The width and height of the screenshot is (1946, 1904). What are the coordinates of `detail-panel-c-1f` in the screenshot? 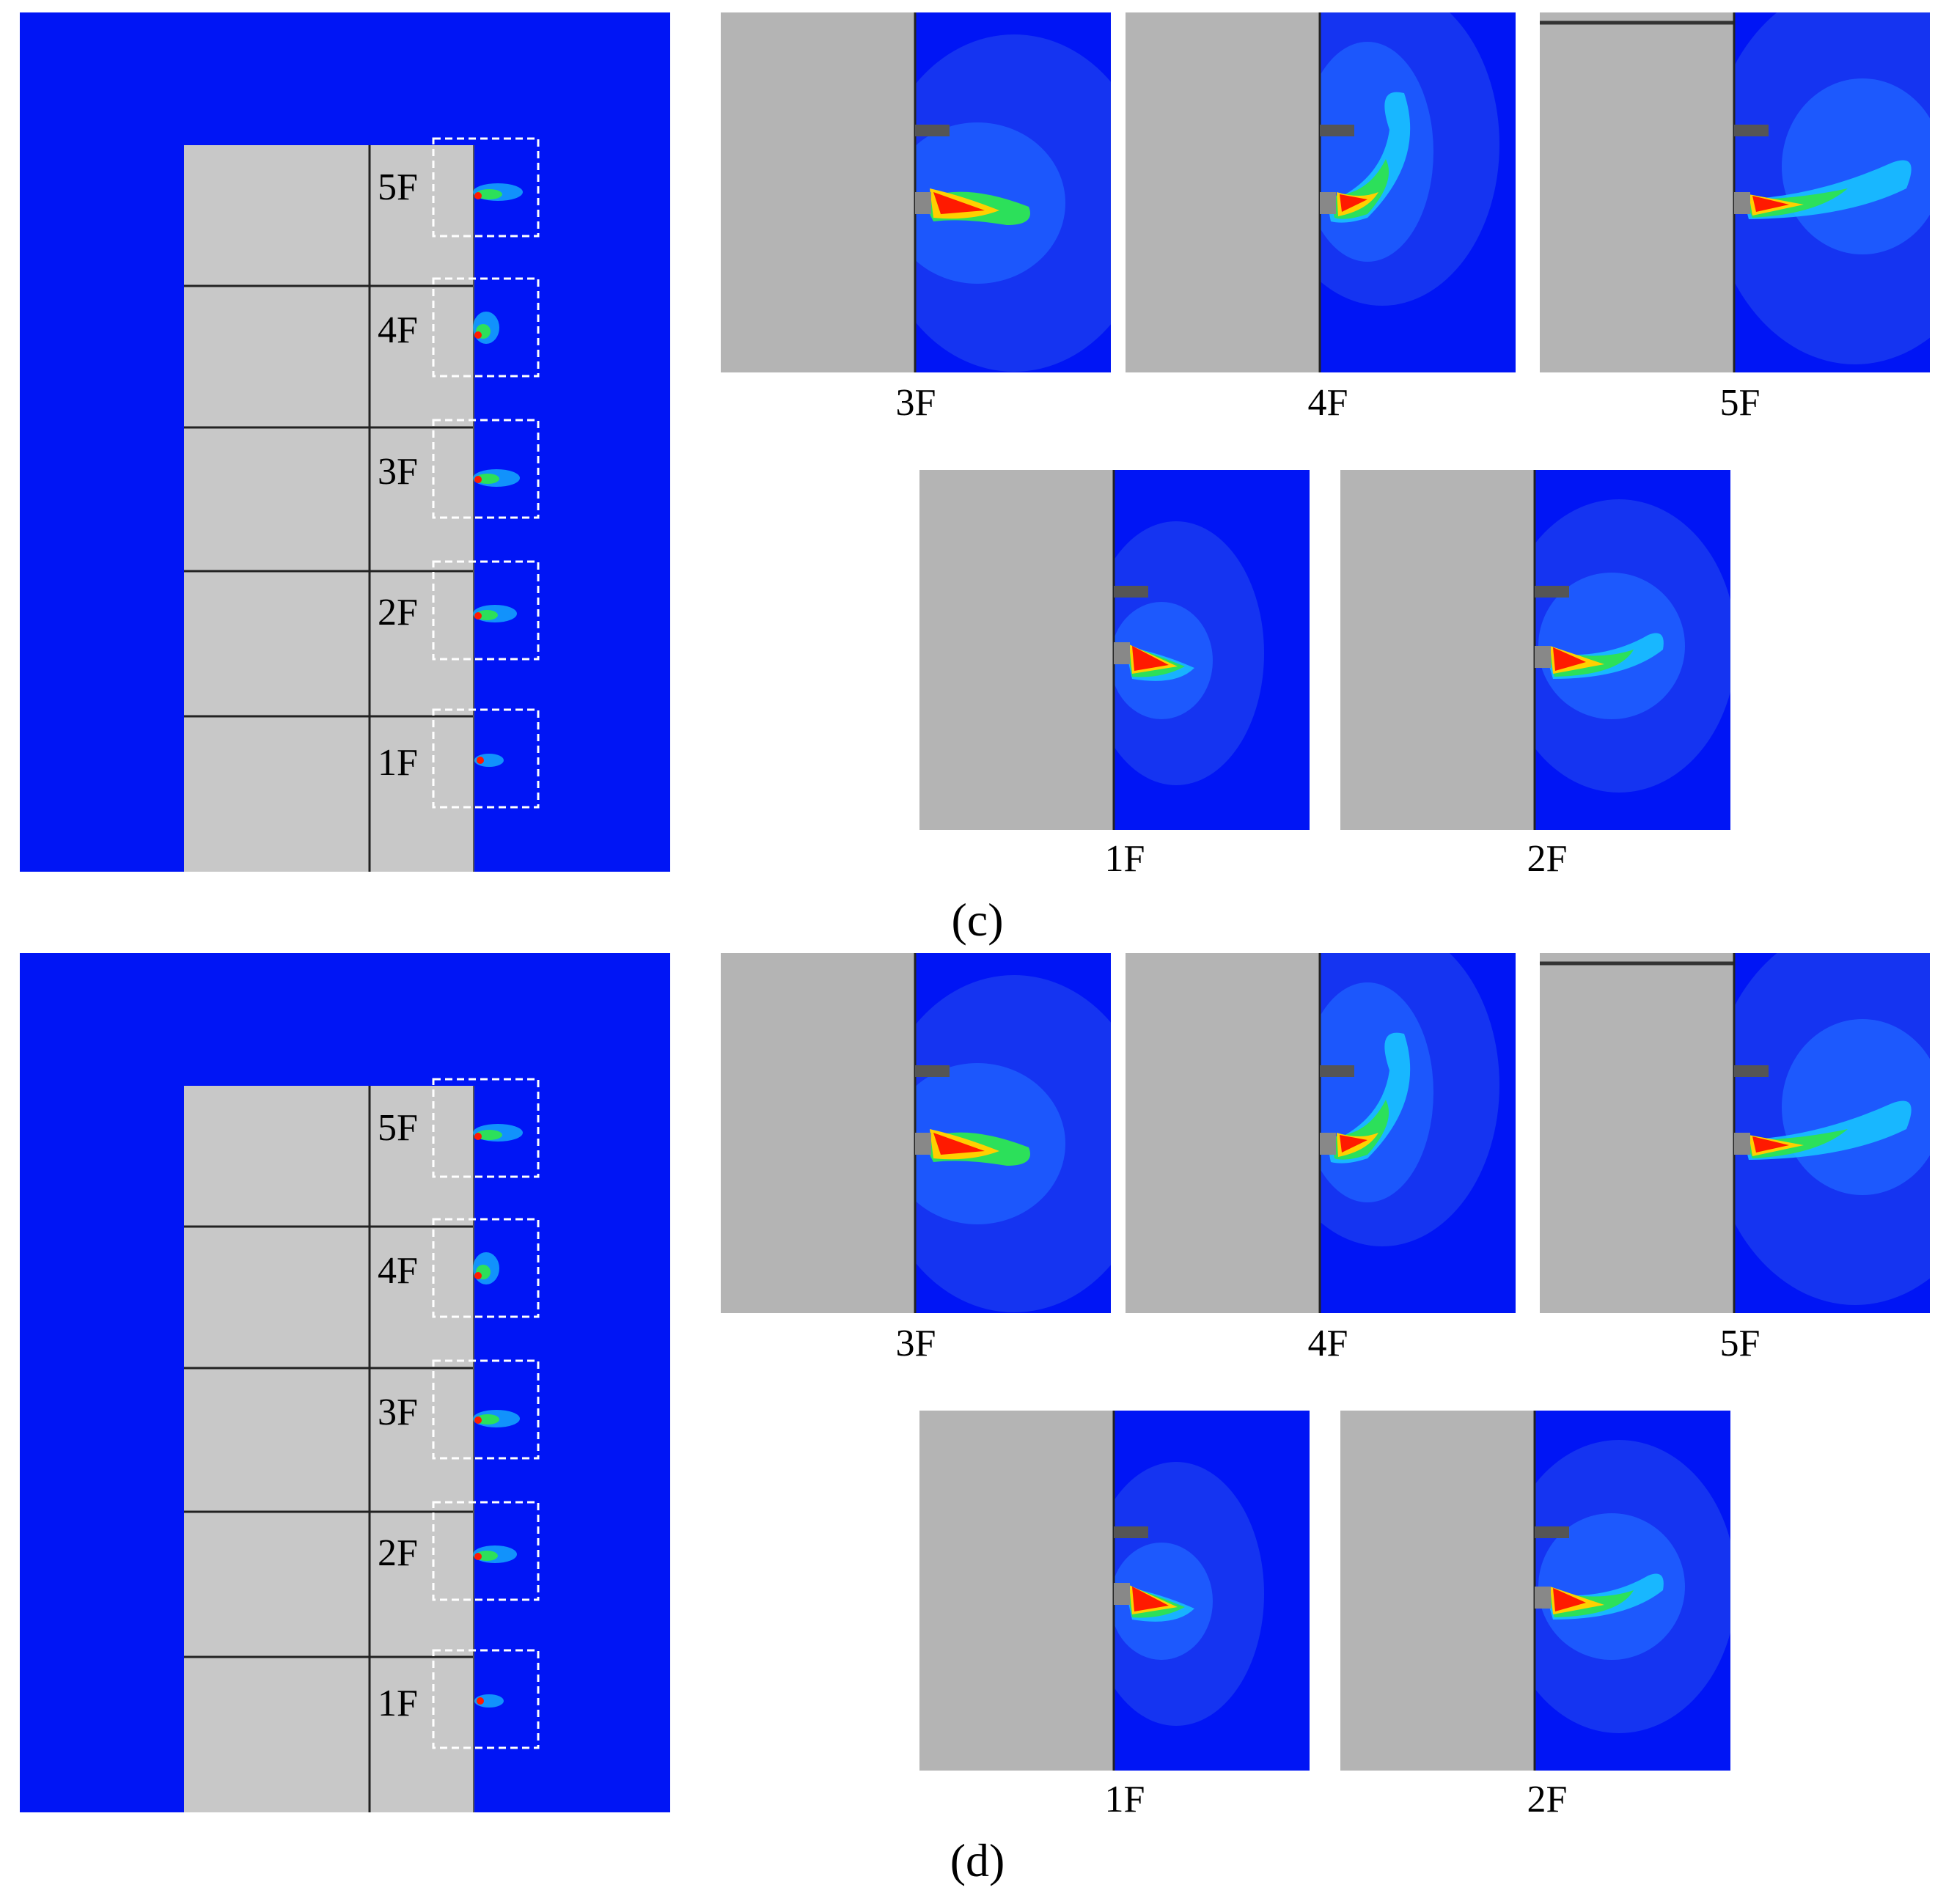 It's located at (1114, 650).